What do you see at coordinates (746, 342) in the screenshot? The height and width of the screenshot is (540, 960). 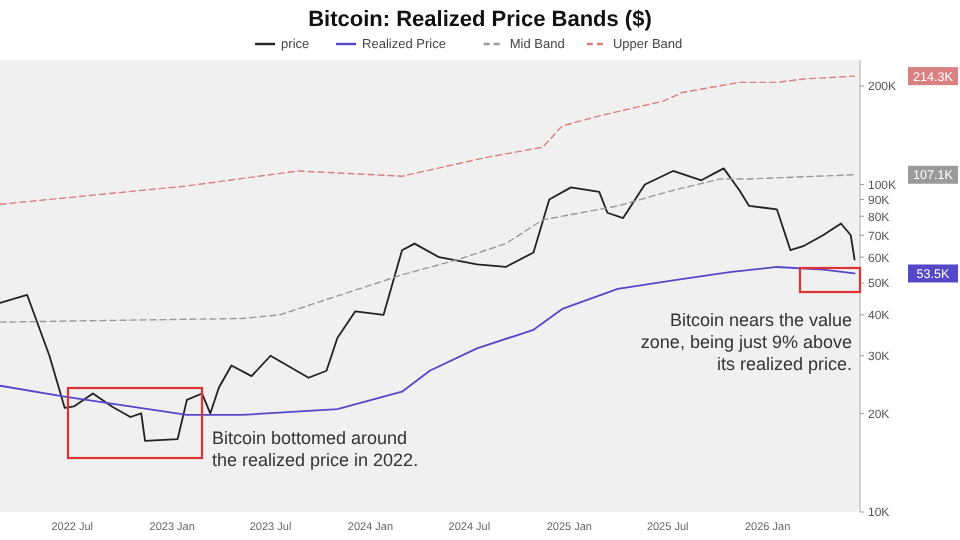 I see `annotation: Bitcoin nears the value zone, being just 9% above its realized price.` at bounding box center [746, 342].